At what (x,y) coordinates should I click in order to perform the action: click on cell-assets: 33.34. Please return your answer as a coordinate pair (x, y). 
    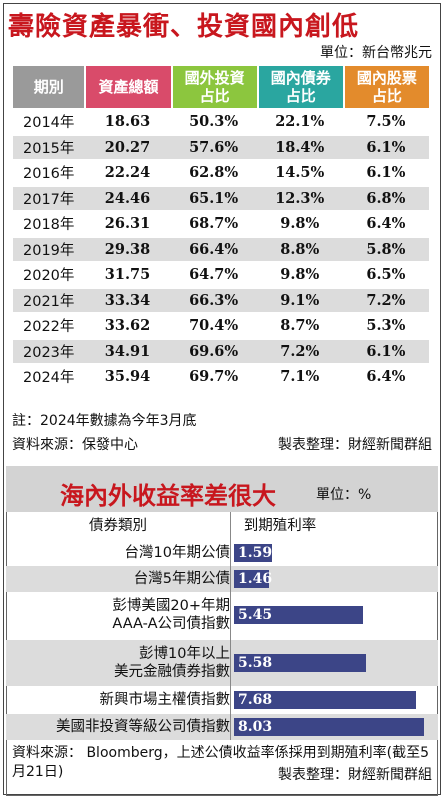
    Looking at the image, I should click on (127, 300).